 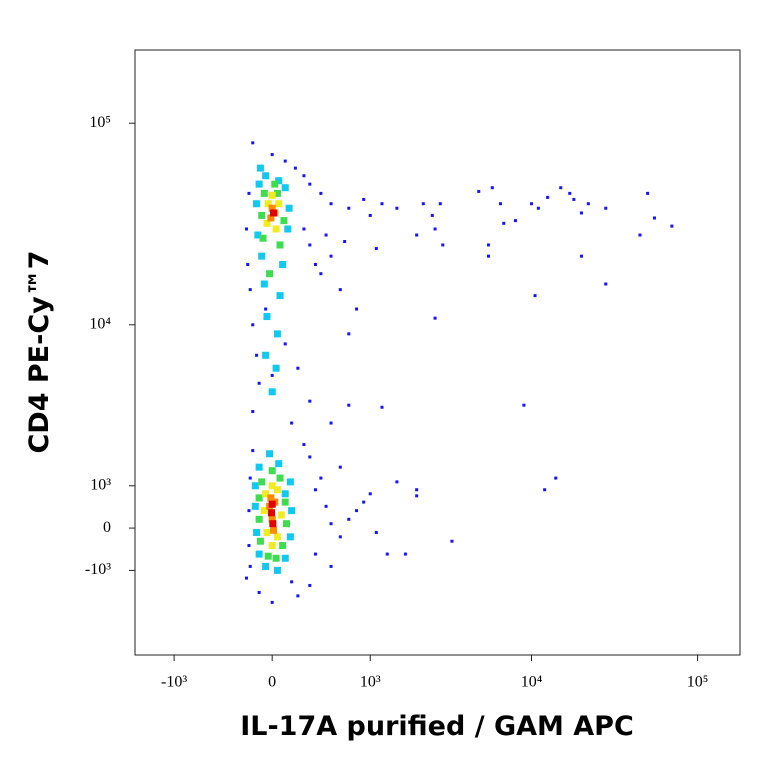 I want to click on y-tick-label: 10⁵, so click(x=100, y=122).